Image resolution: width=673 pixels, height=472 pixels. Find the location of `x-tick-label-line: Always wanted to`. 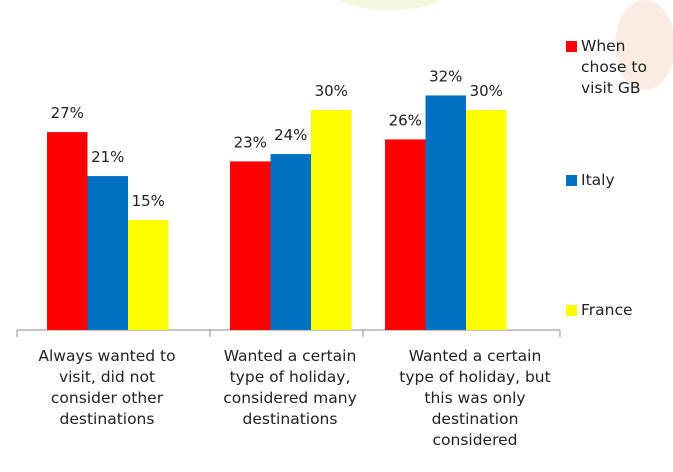

x-tick-label-line: Always wanted to is located at coordinates (107, 356).